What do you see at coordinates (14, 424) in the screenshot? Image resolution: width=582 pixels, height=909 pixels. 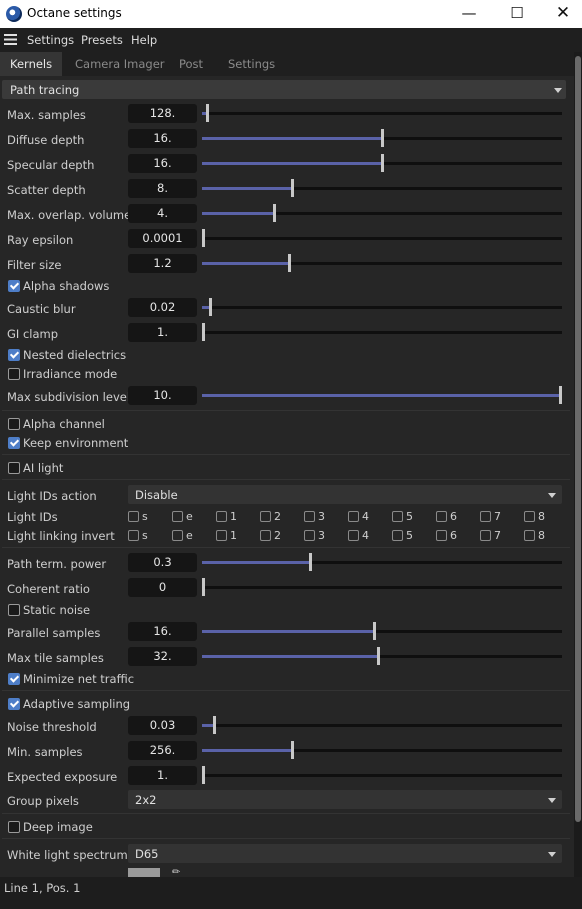 I see `alpha-channel-checkbox` at bounding box center [14, 424].